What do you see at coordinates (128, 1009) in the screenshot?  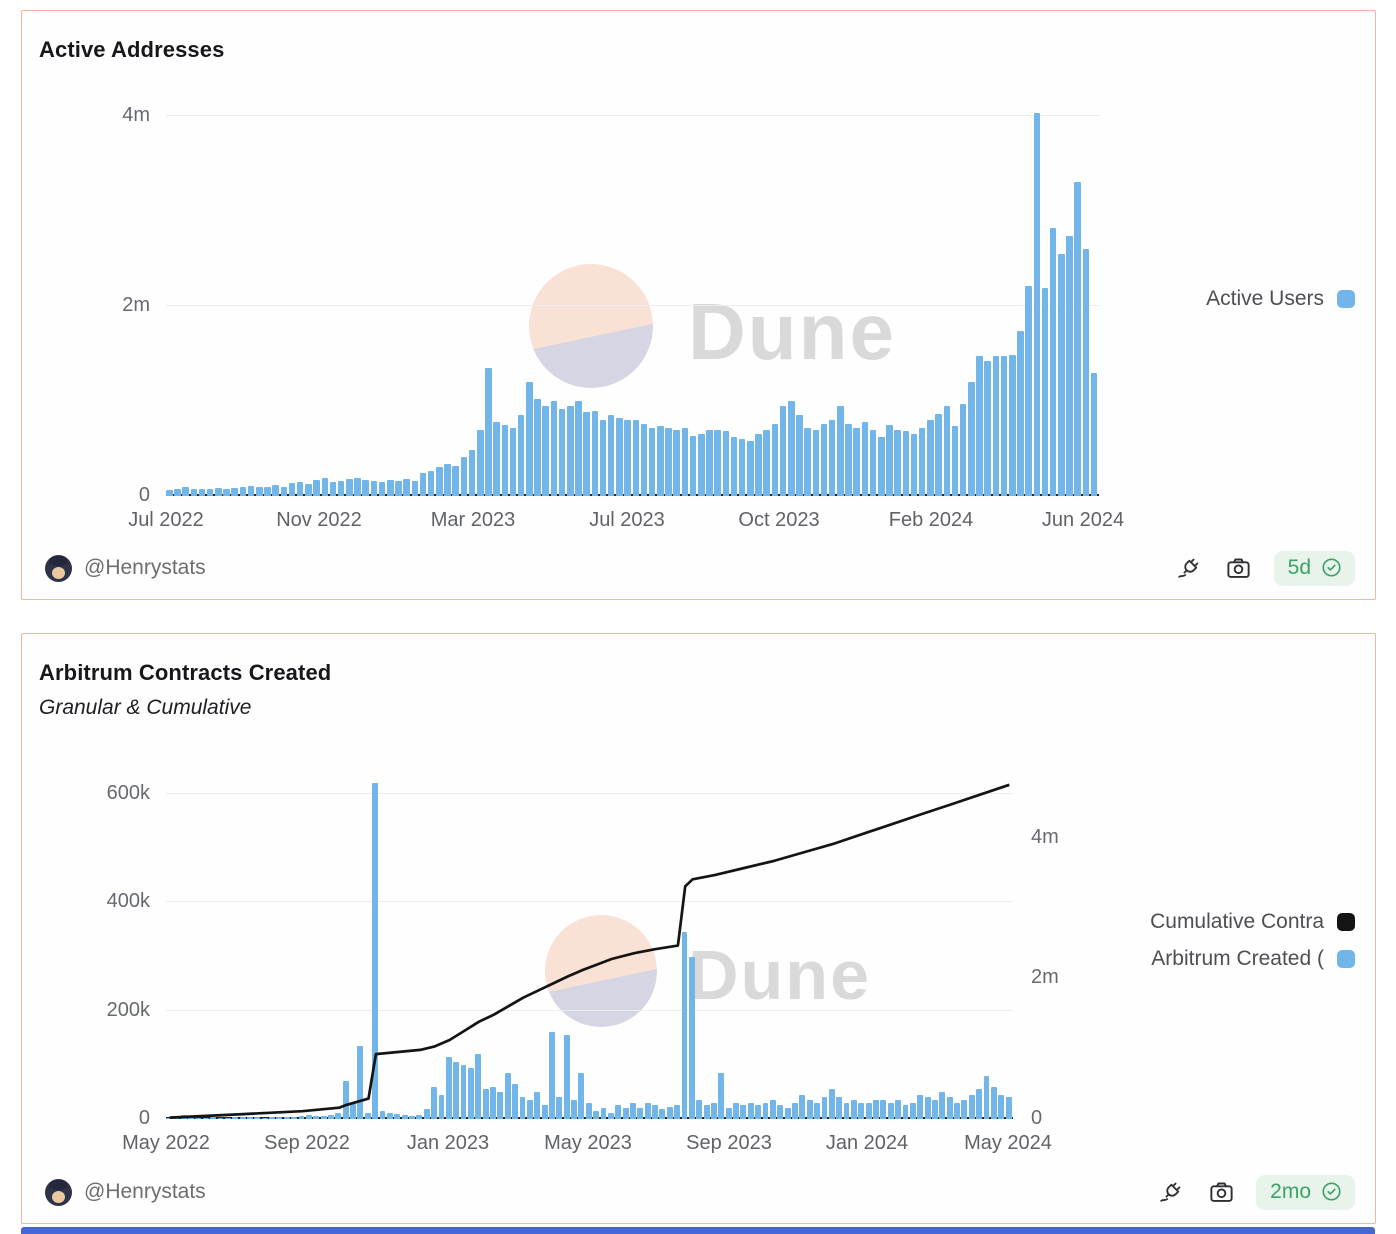 I see `y-tick-label: 200k` at bounding box center [128, 1009].